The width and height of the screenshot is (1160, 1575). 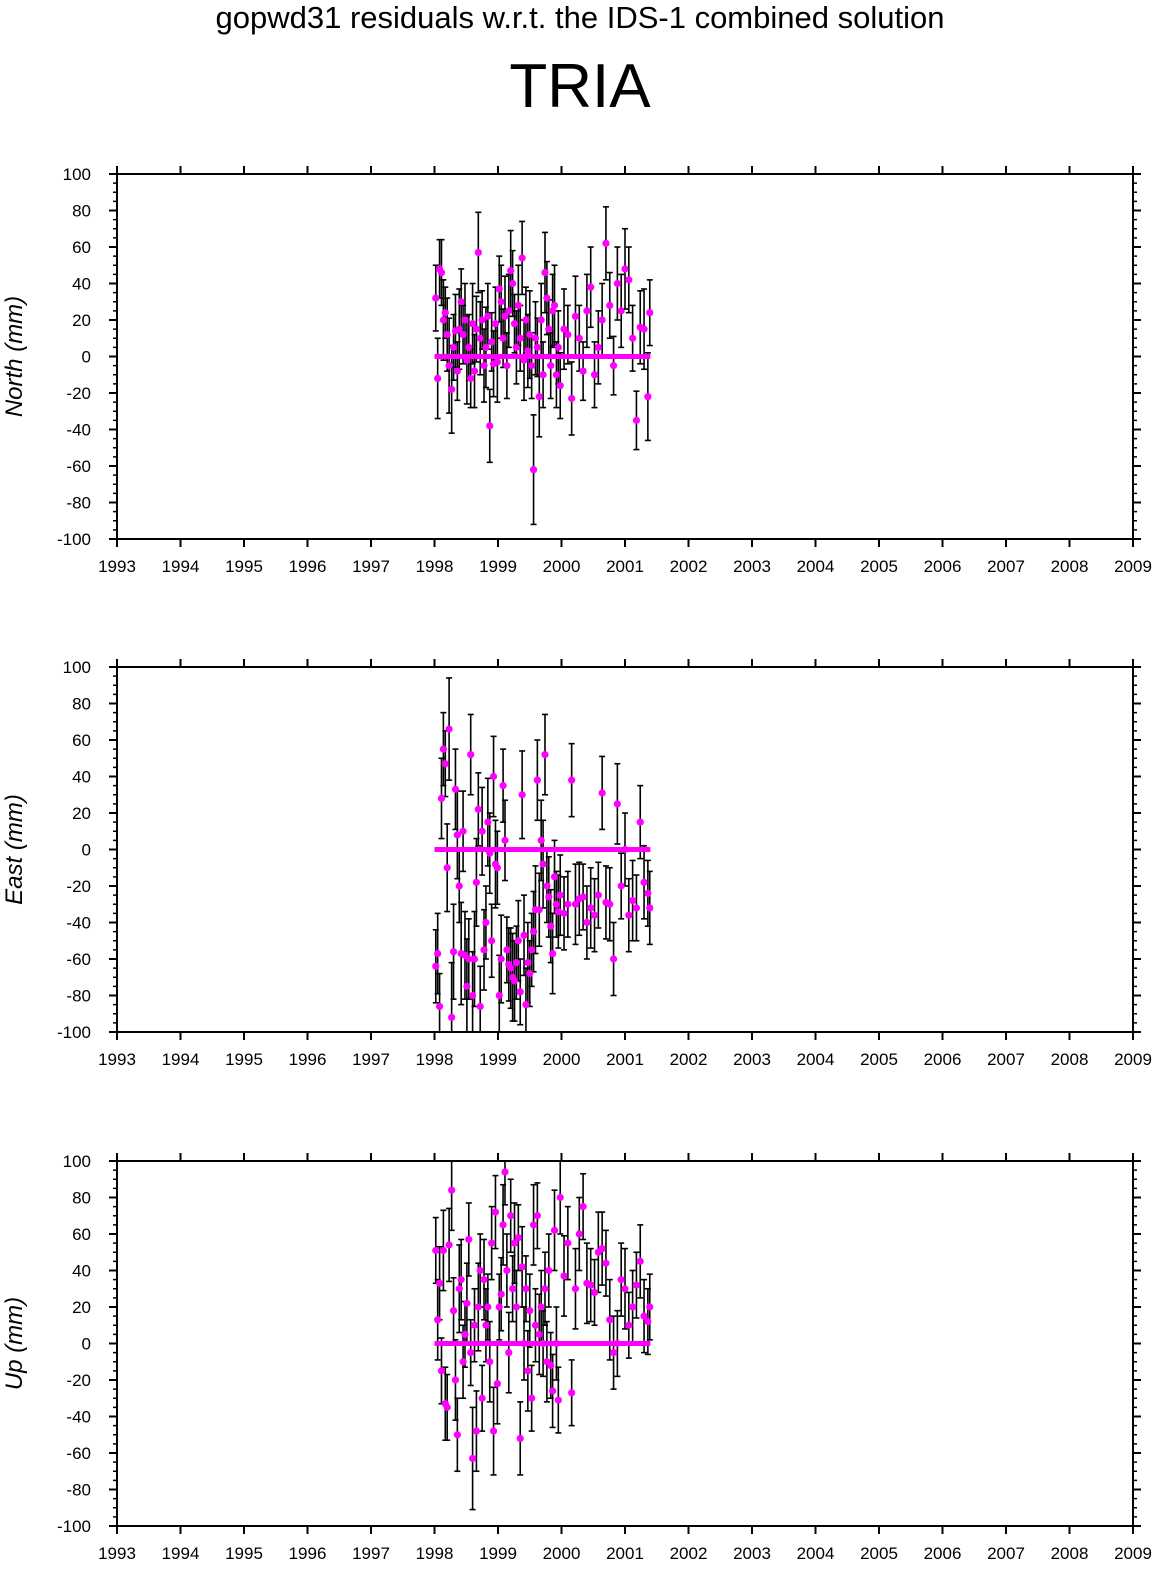 What do you see at coordinates (1133, 566) in the screenshot?
I see `north-x-tick-label: 2009` at bounding box center [1133, 566].